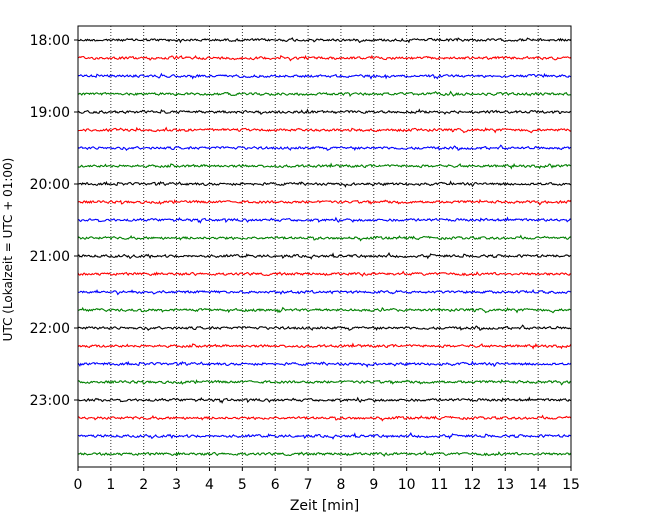  I want to click on x-tick-label: 7, so click(308, 485).